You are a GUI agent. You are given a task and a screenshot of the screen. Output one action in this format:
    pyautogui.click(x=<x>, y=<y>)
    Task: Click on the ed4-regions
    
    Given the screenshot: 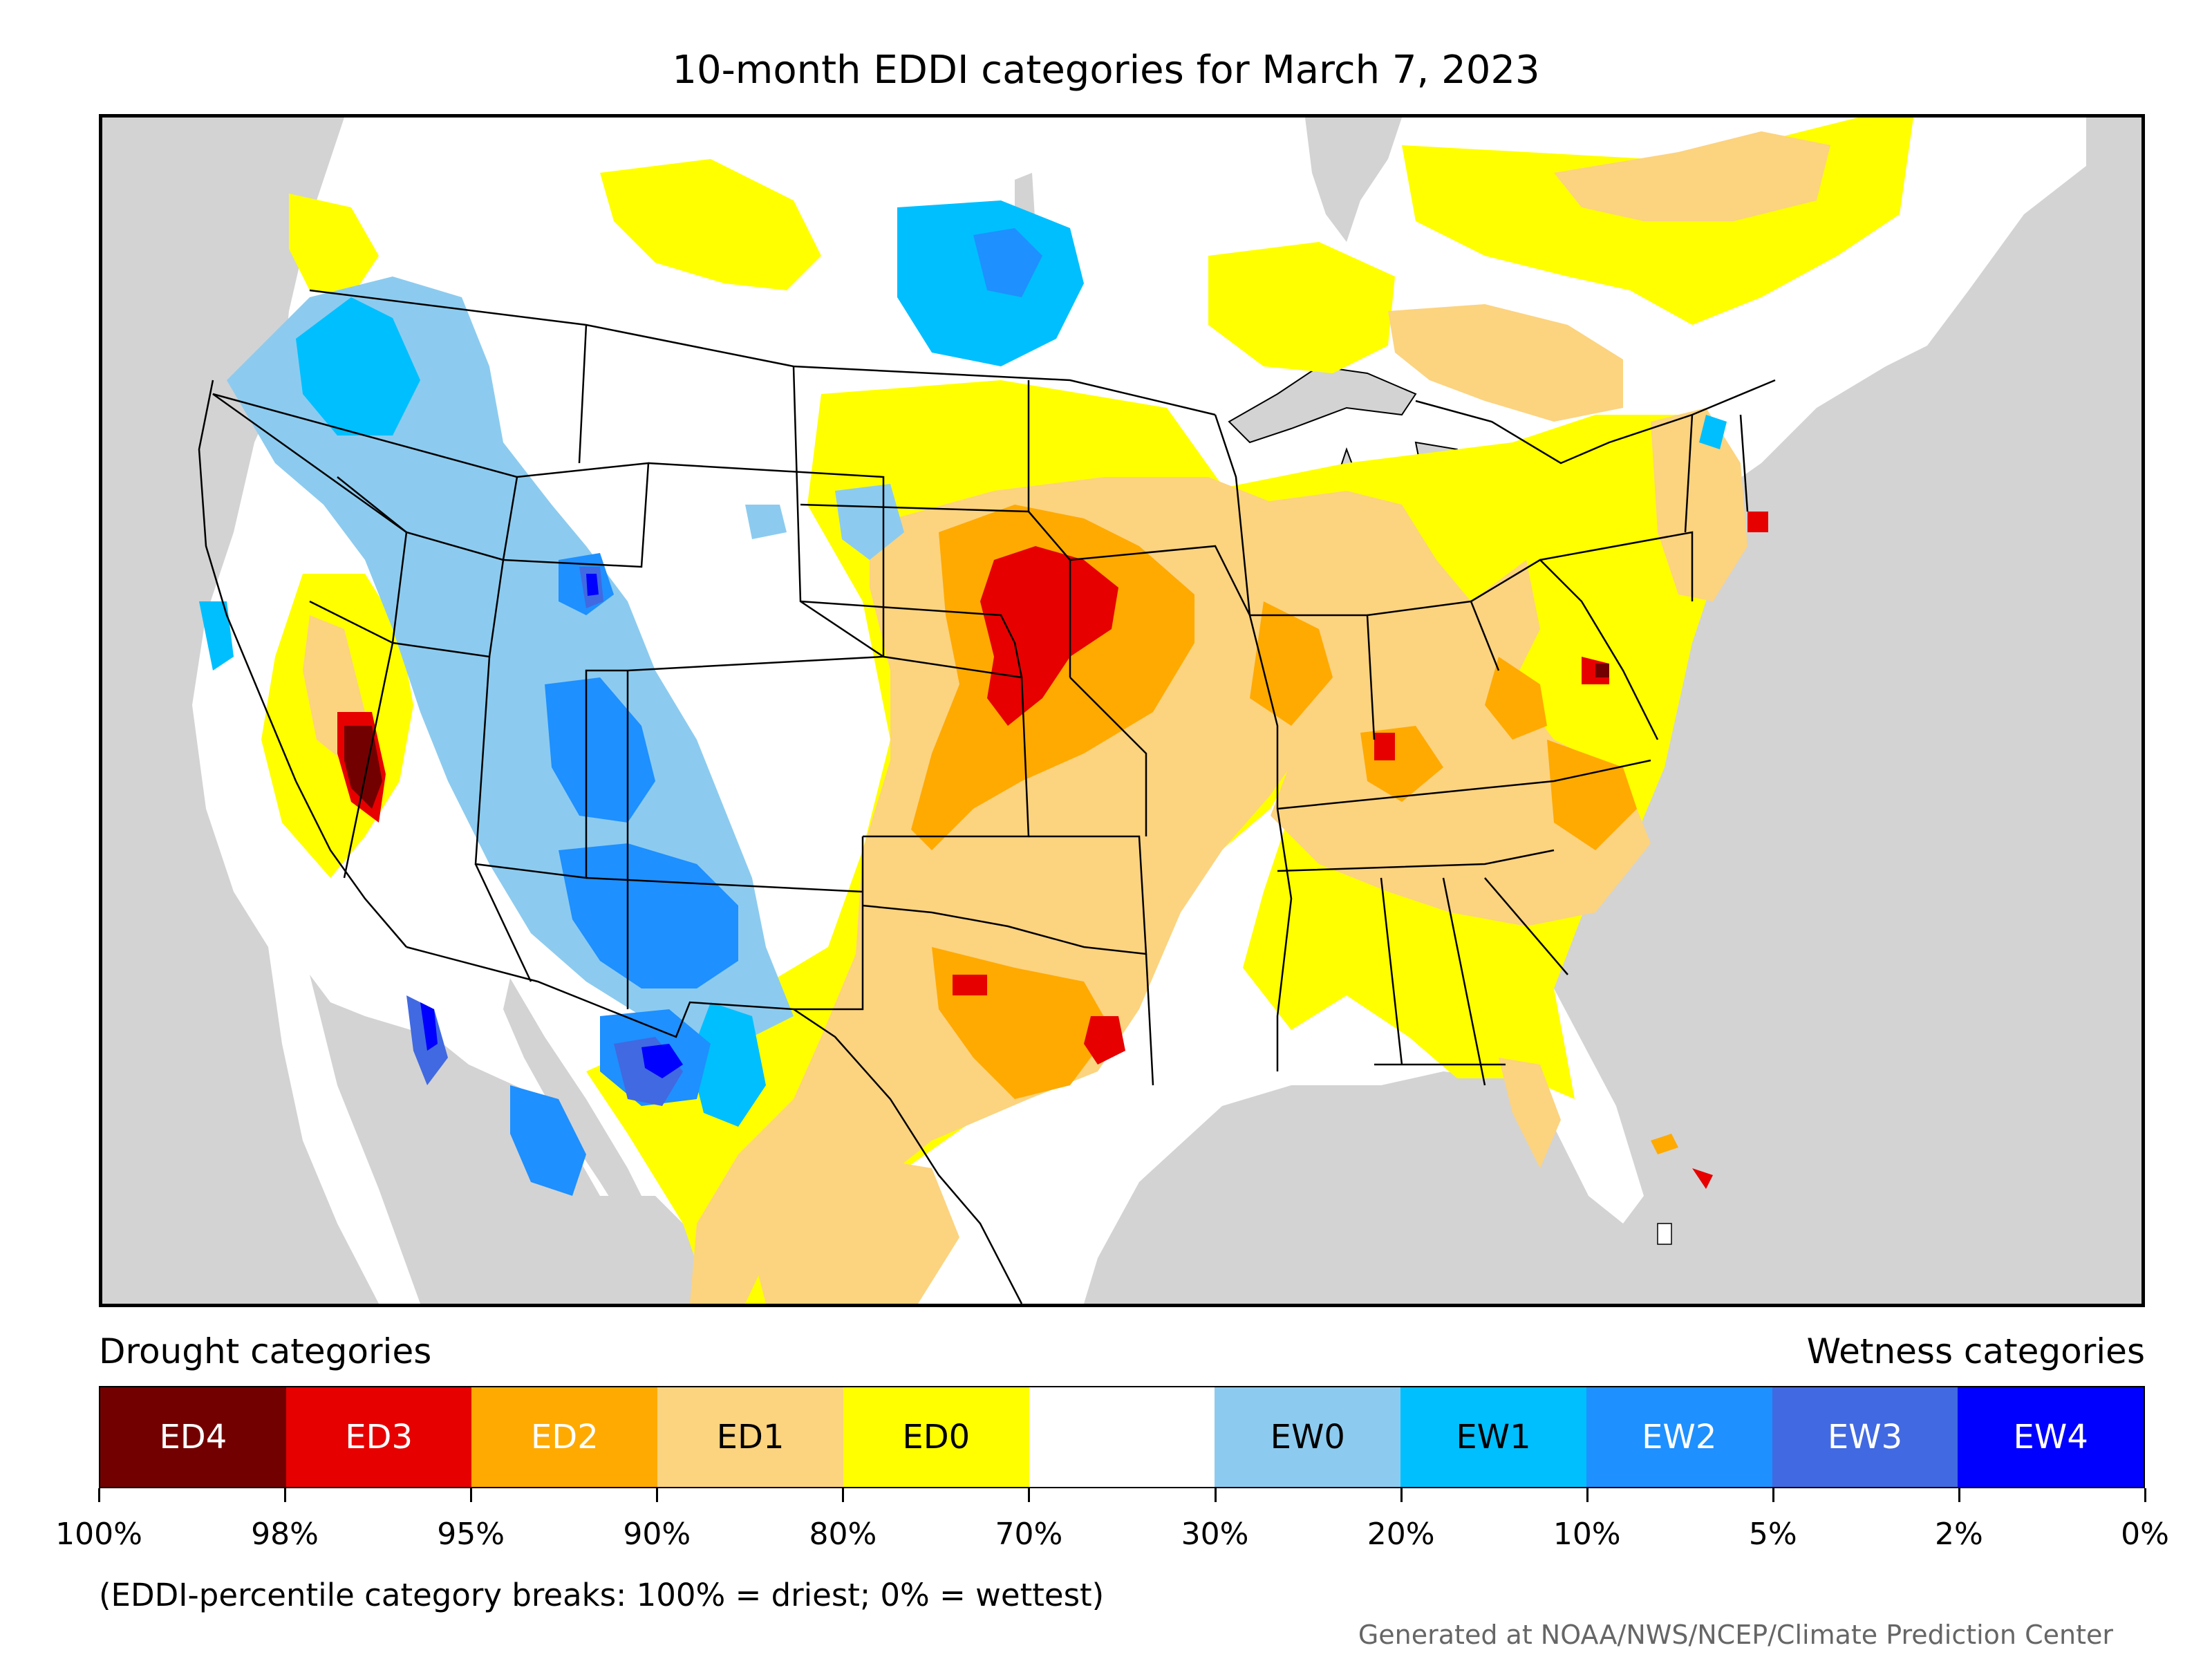 What is the action you would take?
    pyautogui.click(x=976, y=737)
    